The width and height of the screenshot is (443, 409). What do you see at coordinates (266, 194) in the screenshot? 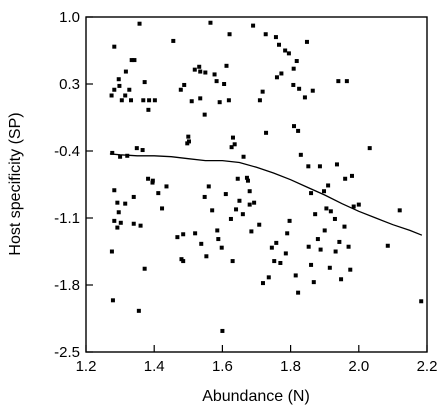
I see `trend-line` at bounding box center [266, 194].